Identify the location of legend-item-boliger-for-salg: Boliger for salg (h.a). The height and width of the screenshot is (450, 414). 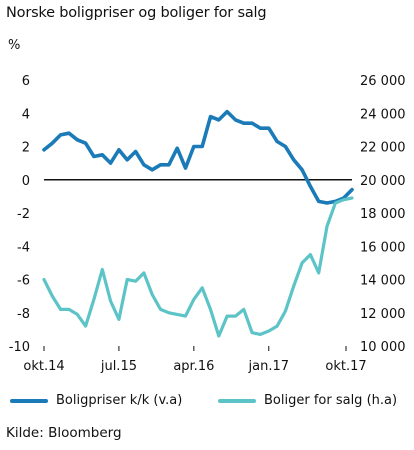
(307, 400).